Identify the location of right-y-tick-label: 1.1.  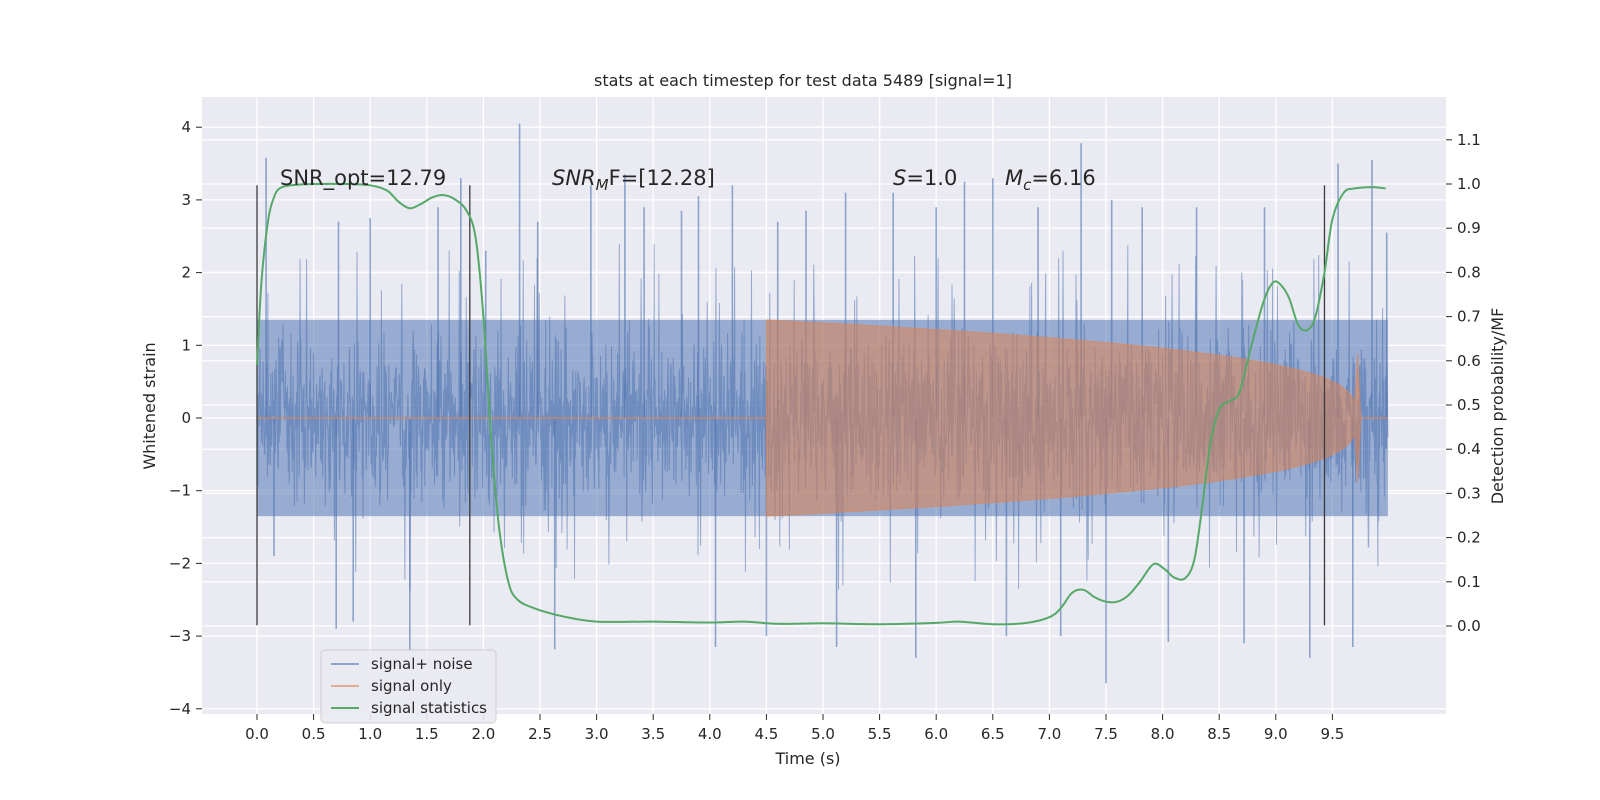
(1469, 140).